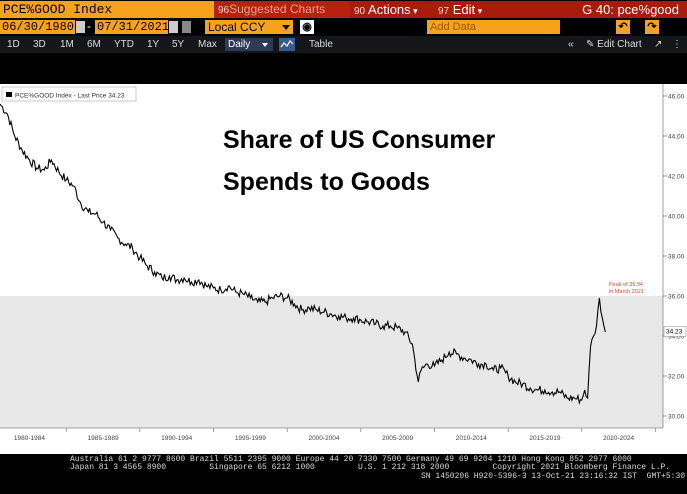 Image resolution: width=687 pixels, height=494 pixels. I want to click on pencil-icon: ✎, so click(590, 44).